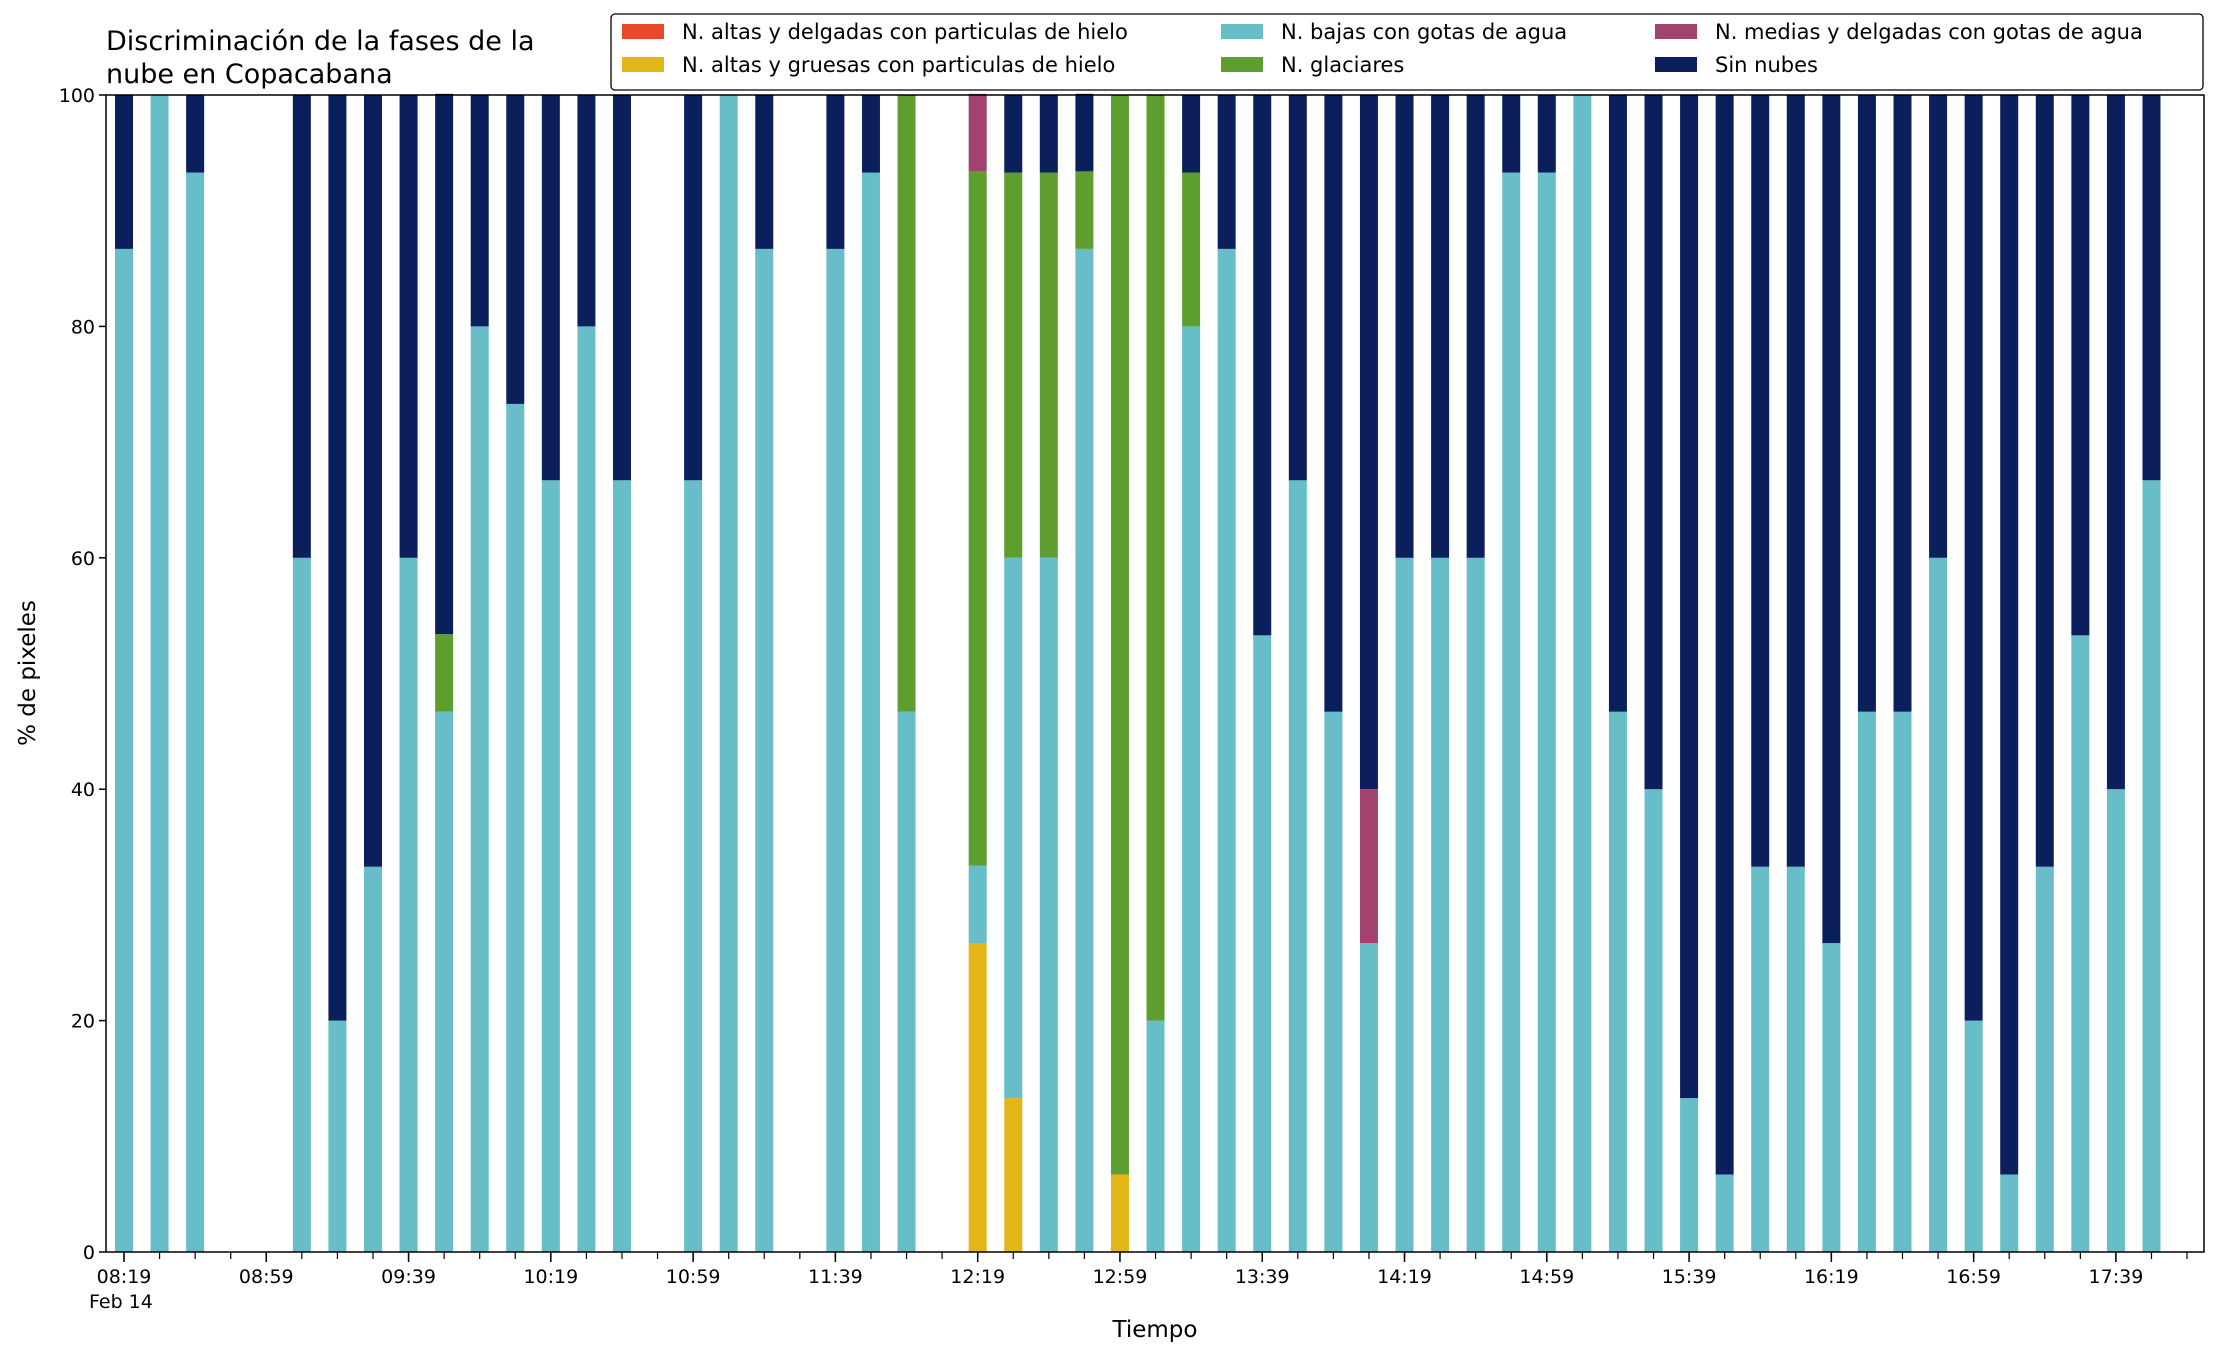 The image size is (2216, 1355). I want to click on bar-segment-1109-s2, so click(728, 673).